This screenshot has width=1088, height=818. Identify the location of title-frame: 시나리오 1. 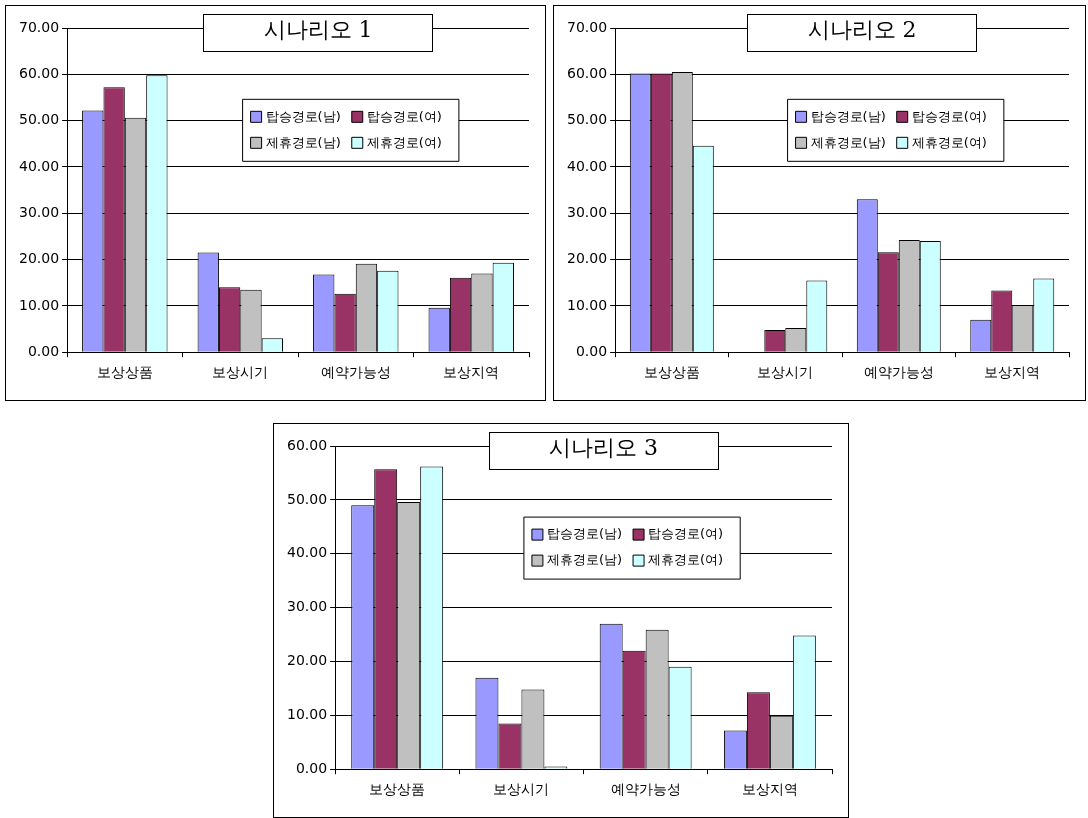
(318, 33).